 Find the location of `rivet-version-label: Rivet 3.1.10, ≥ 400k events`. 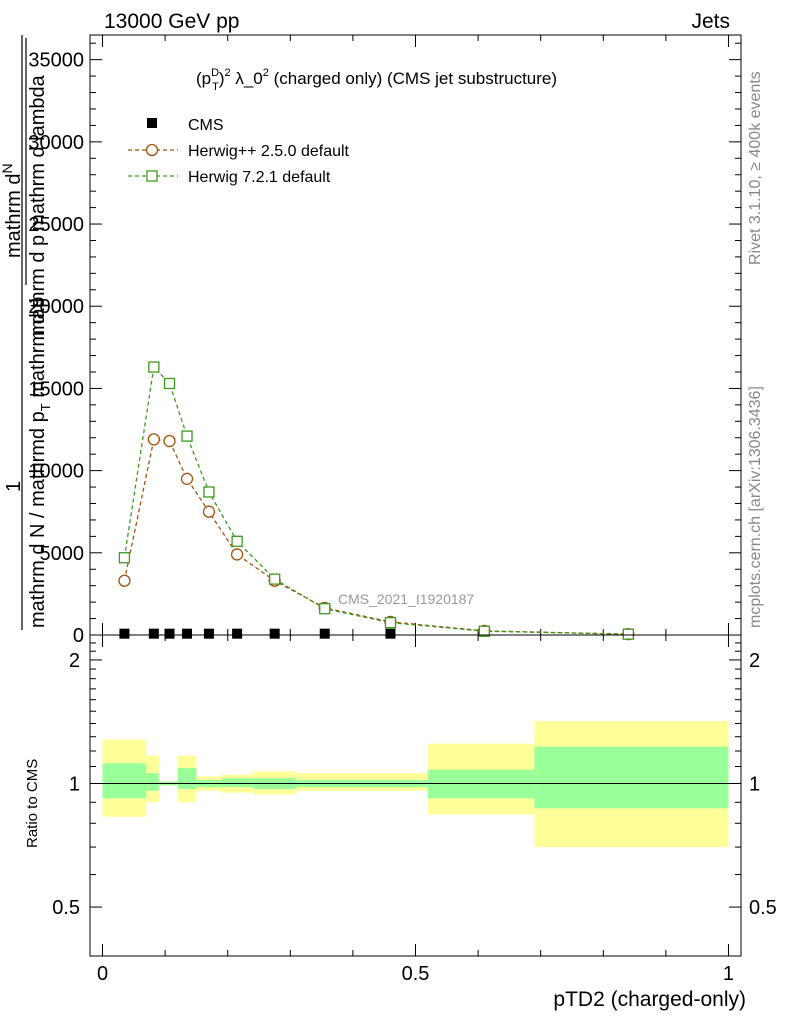

rivet-version-label: Rivet 3.1.10, ≥ 400k events is located at coordinates (755, 168).